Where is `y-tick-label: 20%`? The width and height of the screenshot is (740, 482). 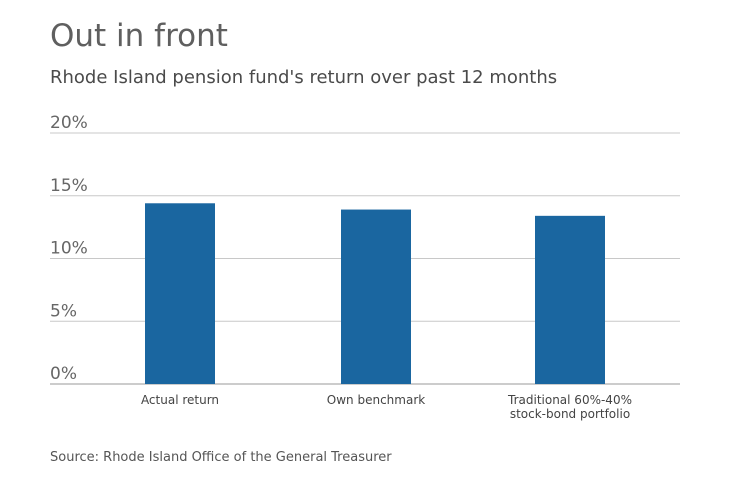
y-tick-label: 20% is located at coordinates (69, 123).